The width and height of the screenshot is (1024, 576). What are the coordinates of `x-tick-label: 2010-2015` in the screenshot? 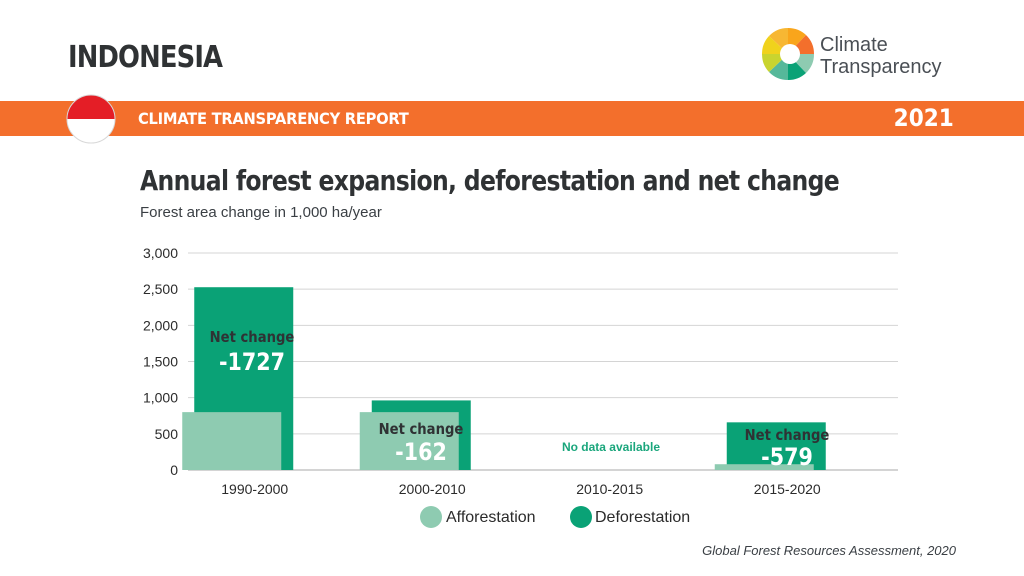 It's located at (609, 489).